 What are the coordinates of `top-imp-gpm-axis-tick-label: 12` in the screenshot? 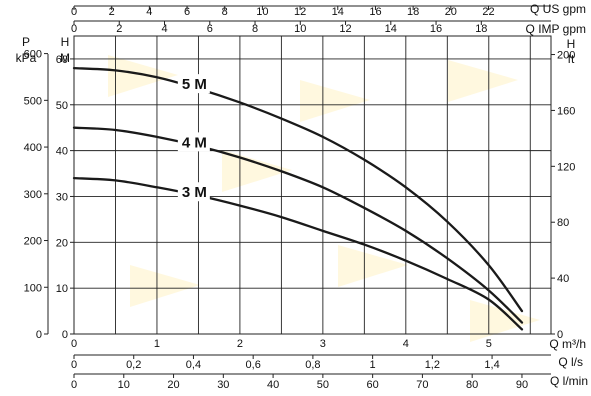 It's located at (345, 29).